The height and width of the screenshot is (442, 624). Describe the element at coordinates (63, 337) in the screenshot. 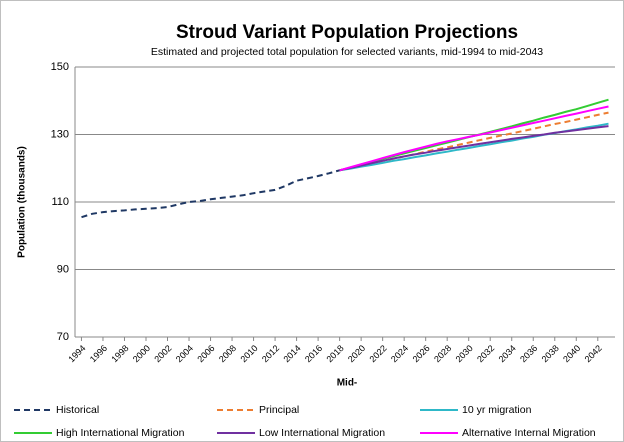

I see `y-tick-label: 70` at that location.